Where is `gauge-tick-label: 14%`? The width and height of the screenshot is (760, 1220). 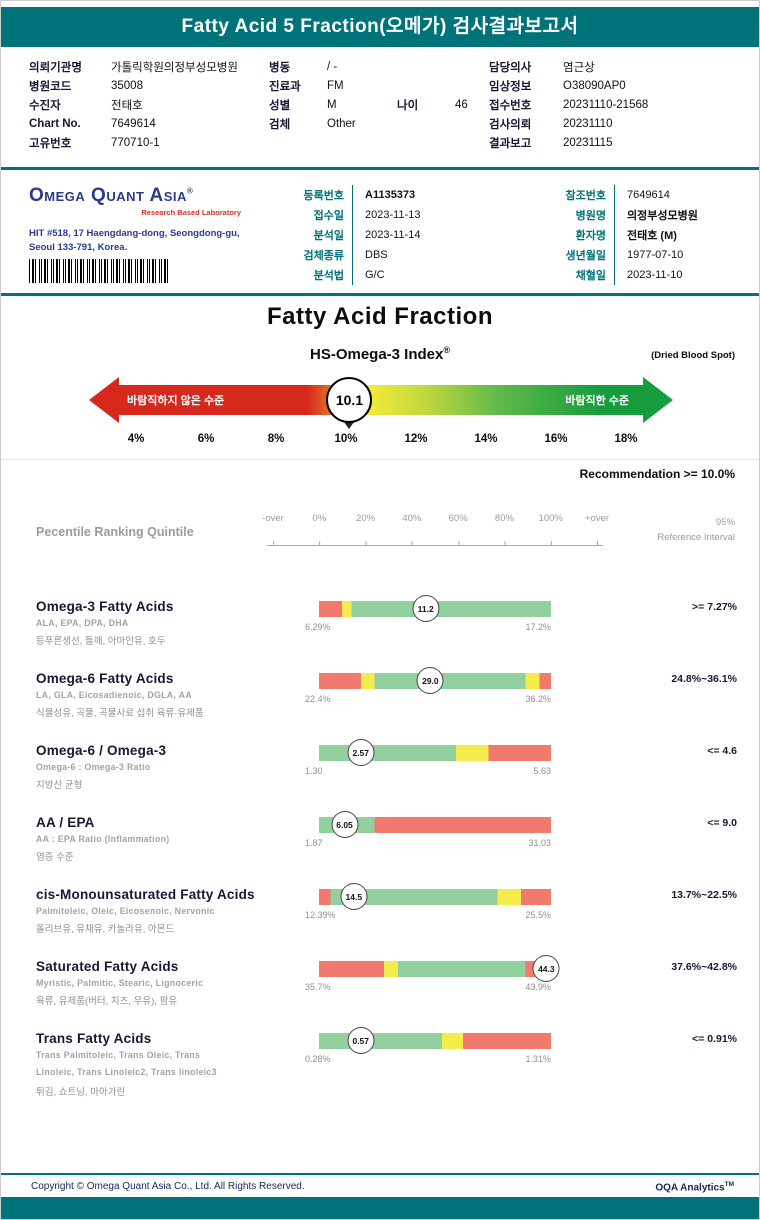
gauge-tick-label: 14% is located at coordinates (486, 439).